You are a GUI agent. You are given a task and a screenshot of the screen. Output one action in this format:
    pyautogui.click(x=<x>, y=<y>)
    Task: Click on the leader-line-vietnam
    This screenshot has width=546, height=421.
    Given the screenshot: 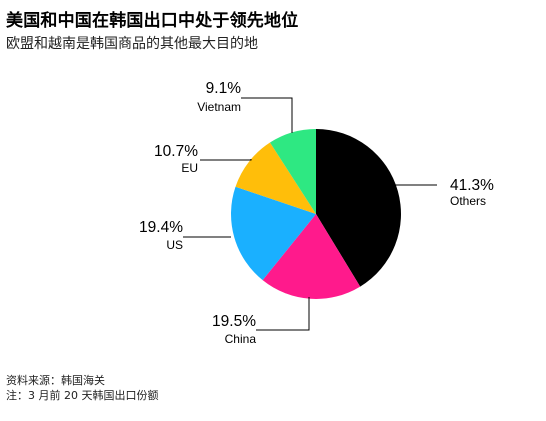 What is the action you would take?
    pyautogui.click(x=267, y=115)
    